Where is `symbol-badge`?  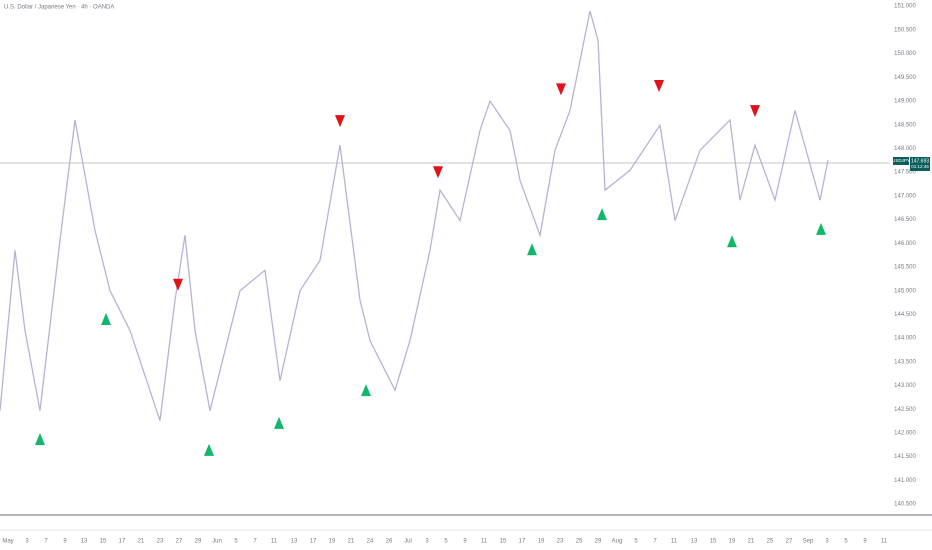
symbol-badge is located at coordinates (901, 160).